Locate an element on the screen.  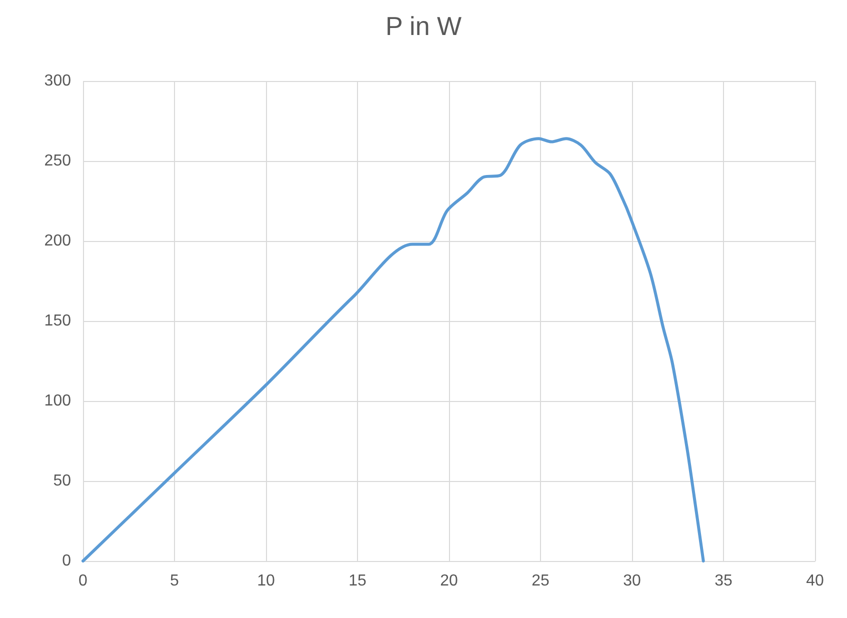
y-tick-label: 50 is located at coordinates (62, 481).